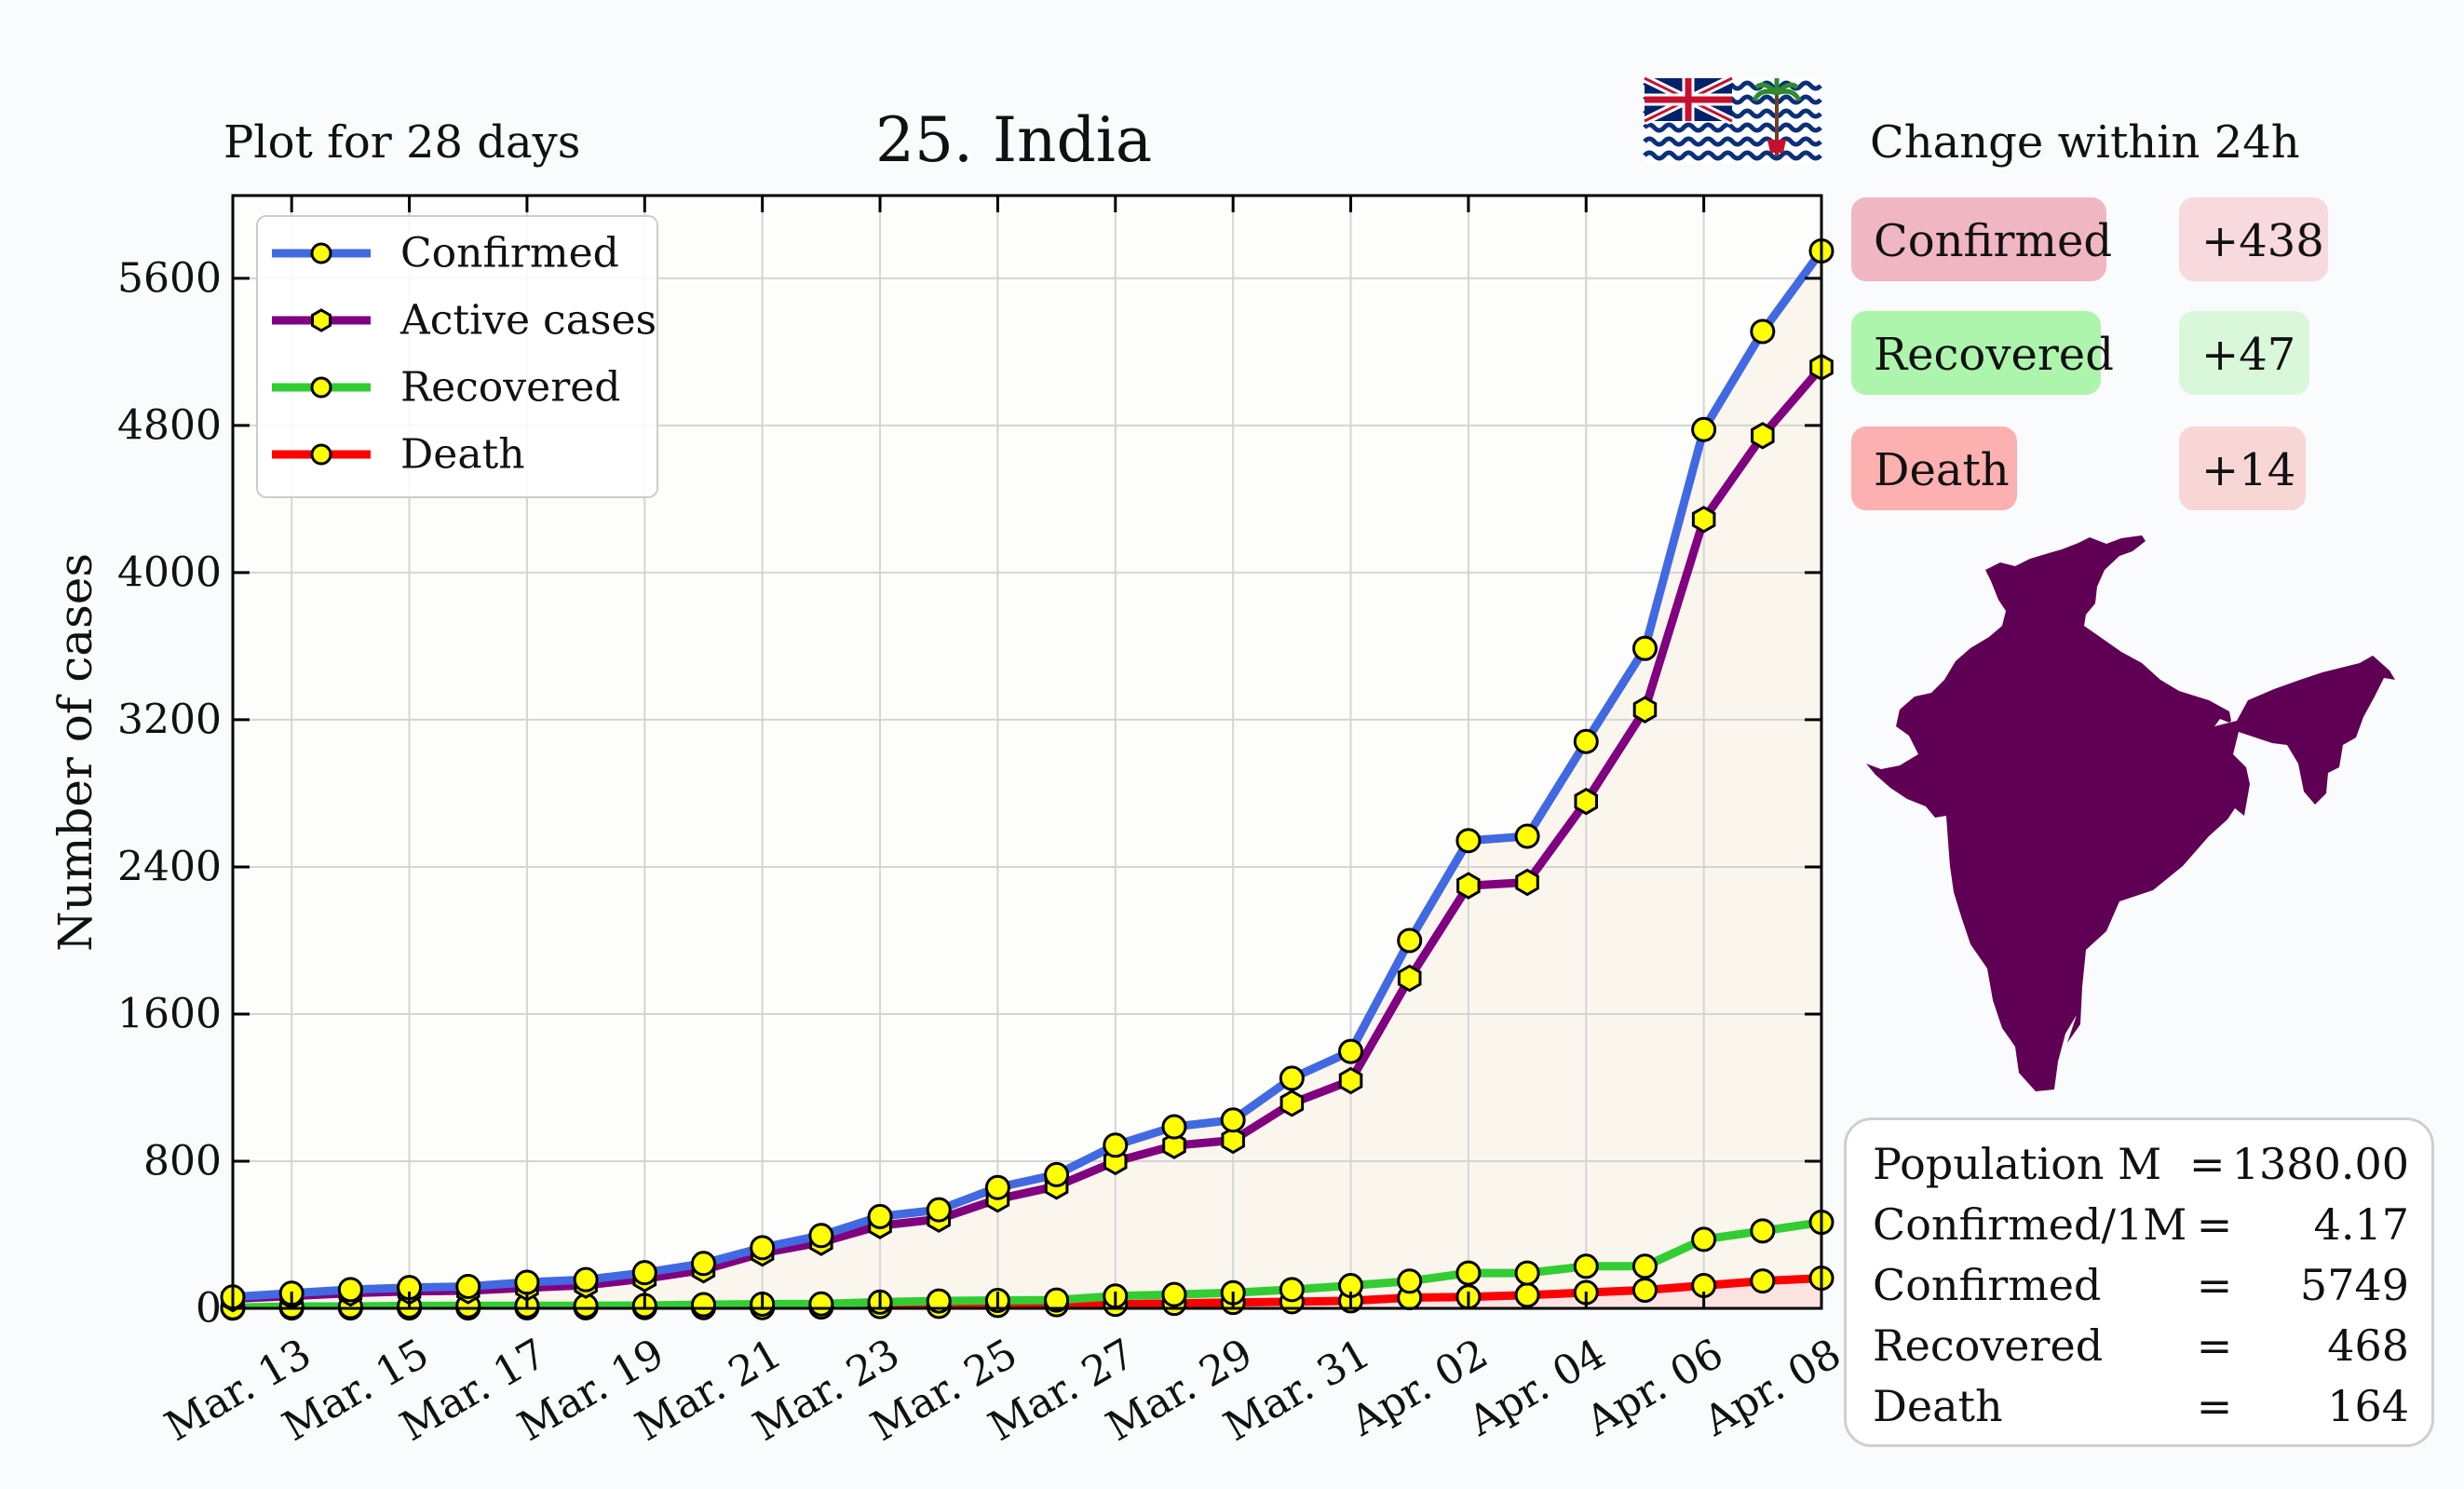  I want to click on y-tick-label: 0, so click(209, 1309).